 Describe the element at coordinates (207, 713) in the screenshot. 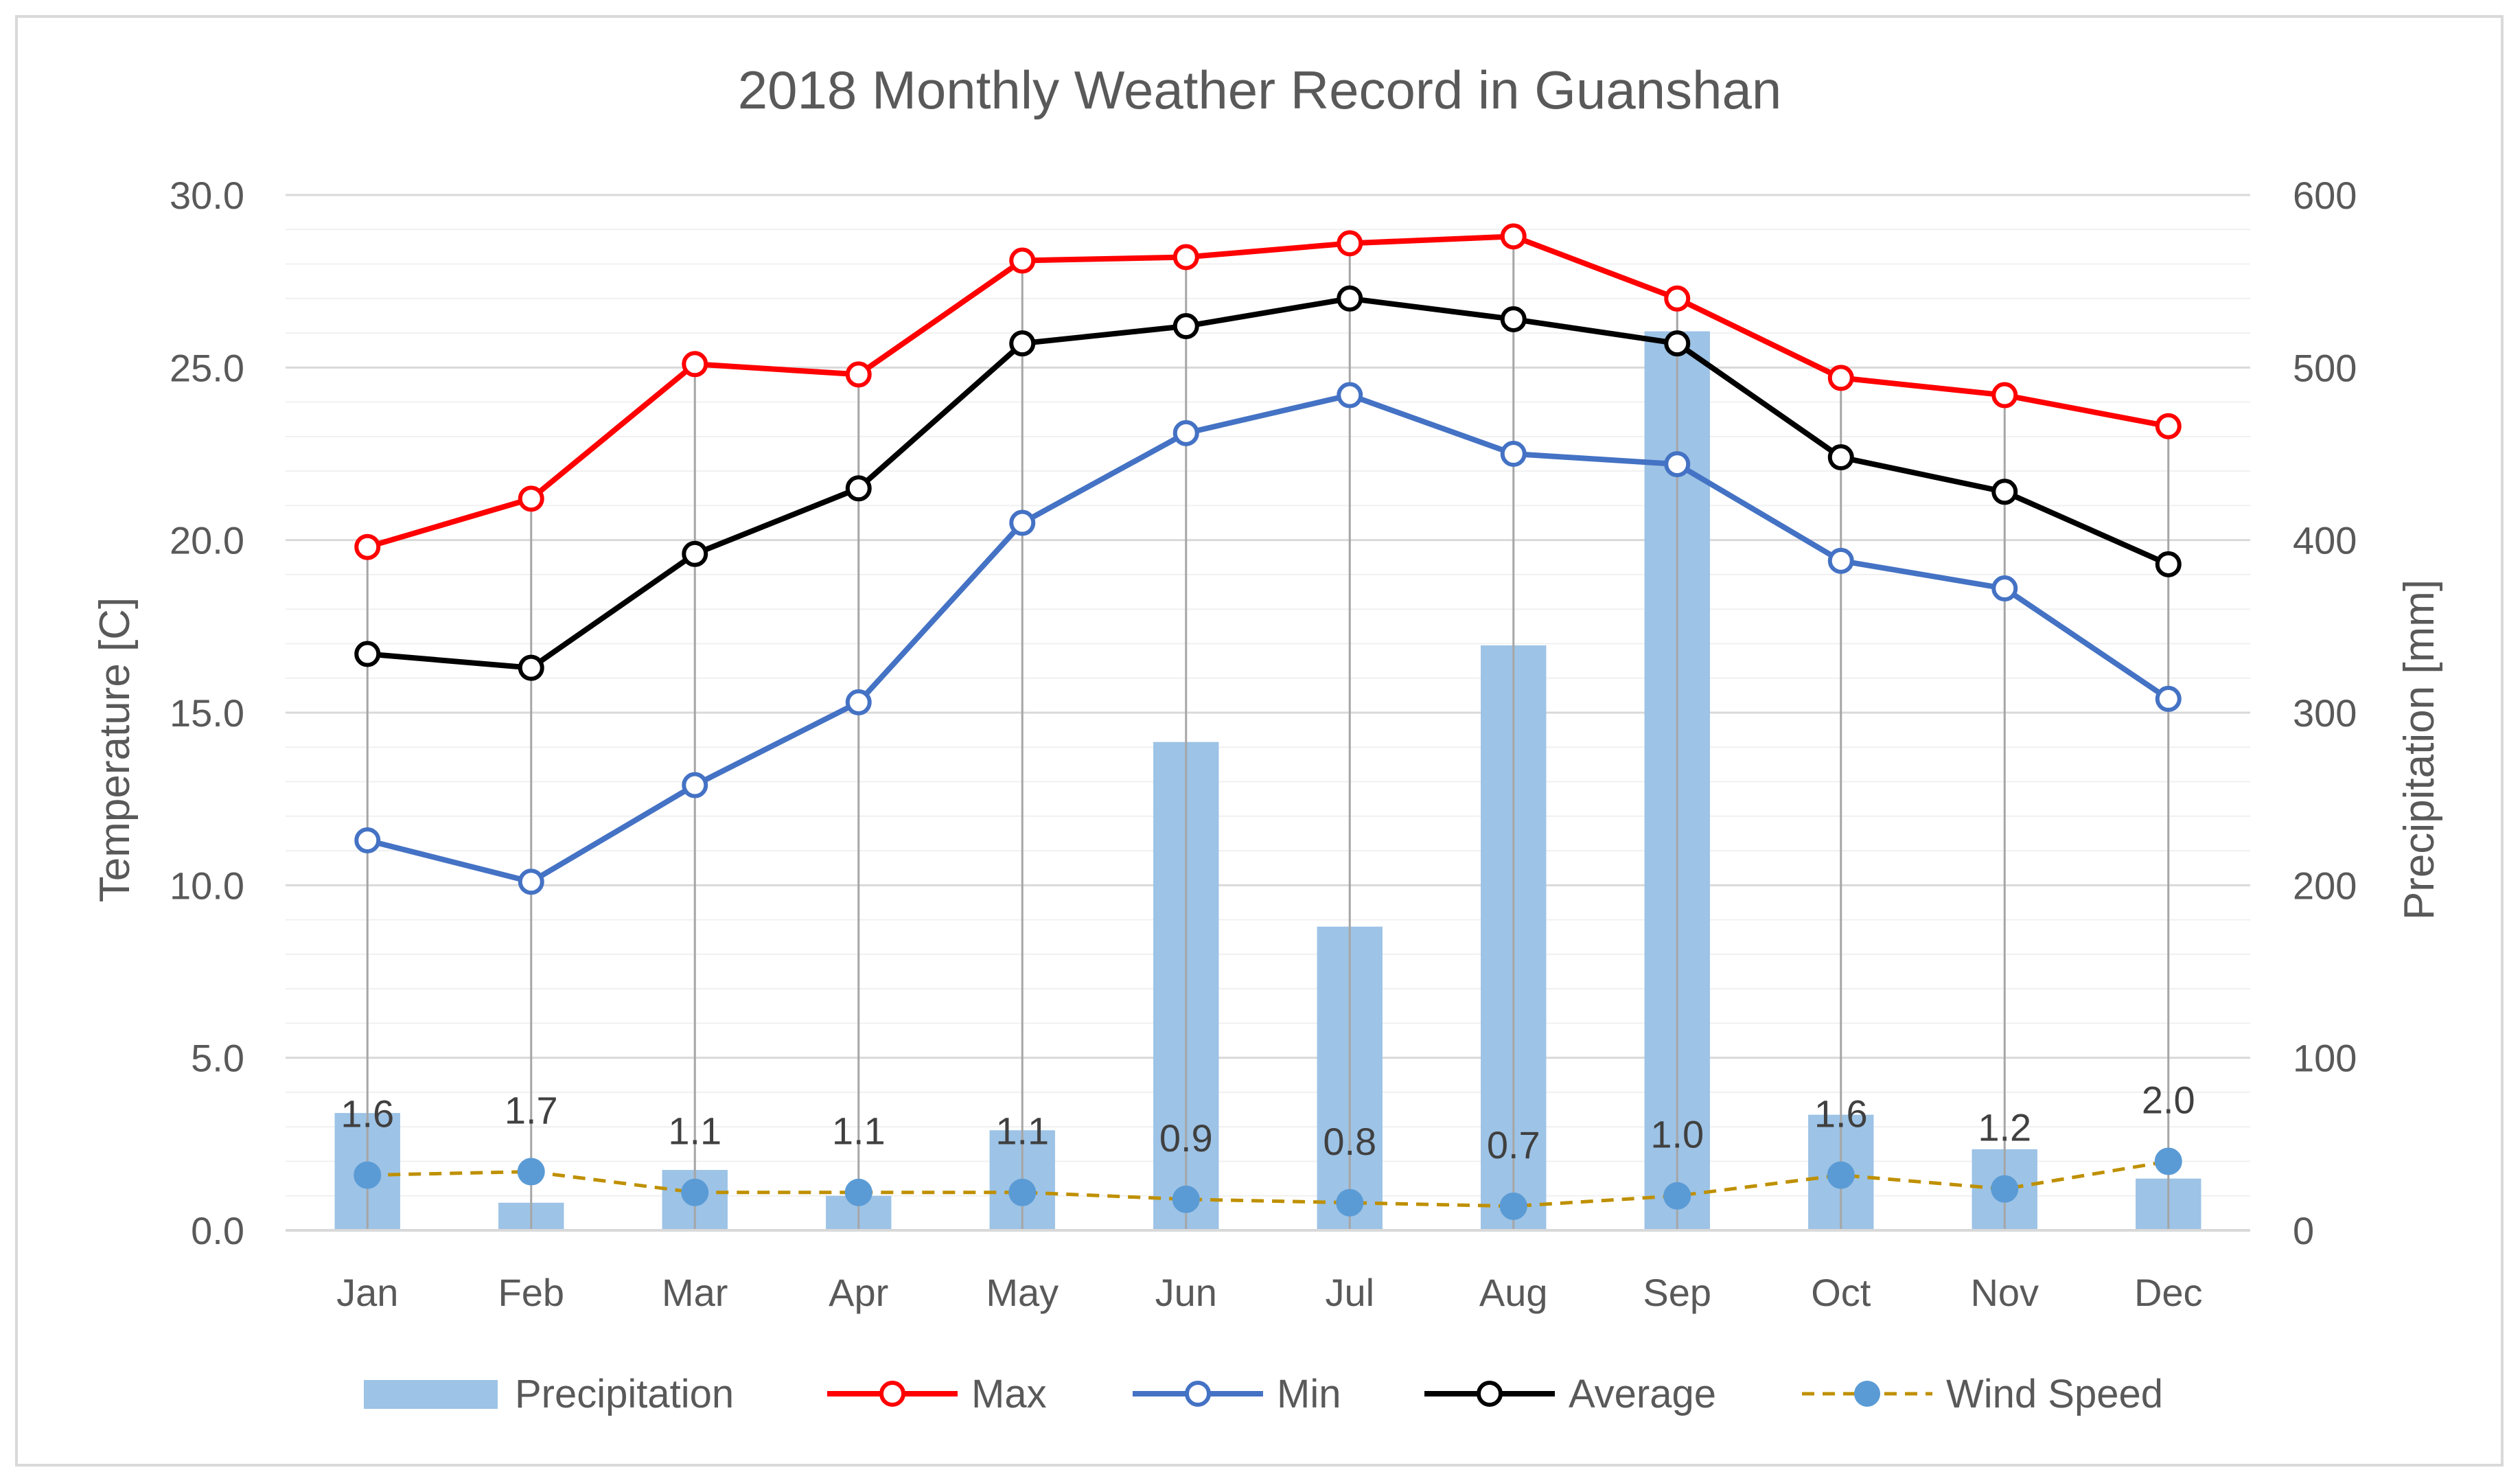

I see `y-left-tick-label: 15.0` at that location.